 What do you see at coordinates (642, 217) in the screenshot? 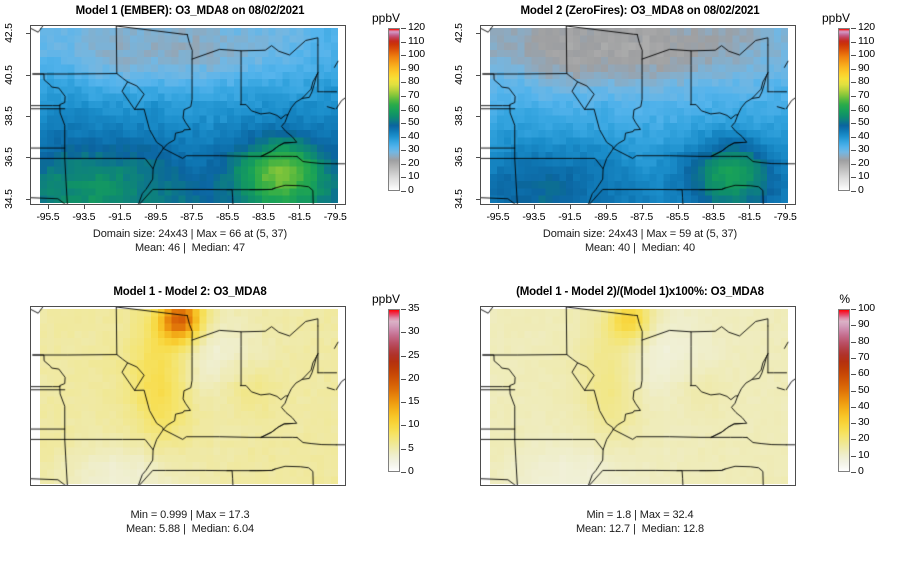
I see `x-axis-label: -87.5` at bounding box center [642, 217].